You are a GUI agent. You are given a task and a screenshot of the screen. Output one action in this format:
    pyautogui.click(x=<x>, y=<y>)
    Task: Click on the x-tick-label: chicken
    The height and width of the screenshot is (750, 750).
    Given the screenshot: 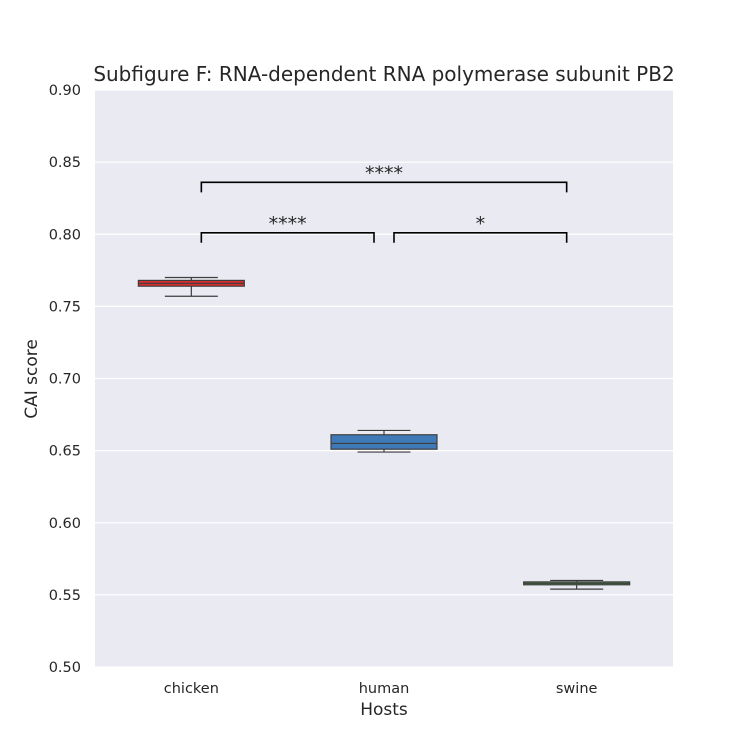 What is the action you would take?
    pyautogui.click(x=191, y=689)
    